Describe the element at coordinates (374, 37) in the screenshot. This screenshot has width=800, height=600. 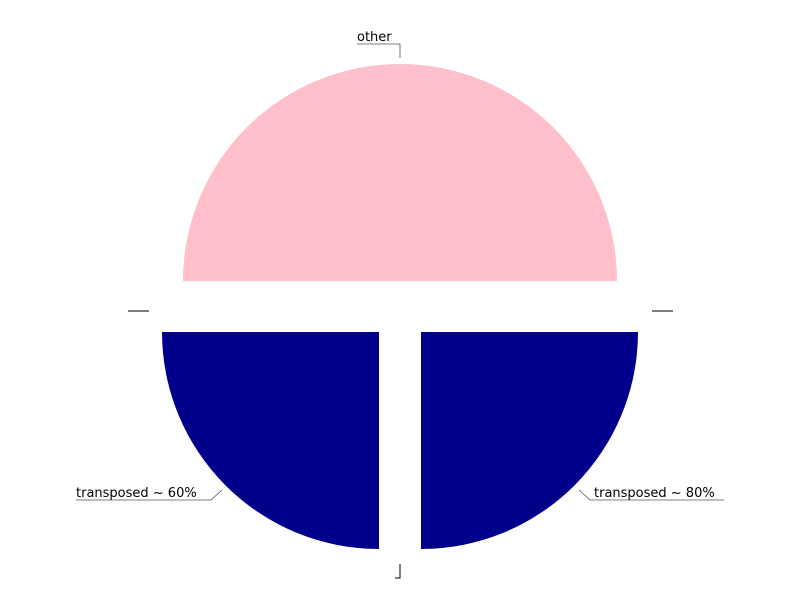
I see `slice-label-other: other` at that location.